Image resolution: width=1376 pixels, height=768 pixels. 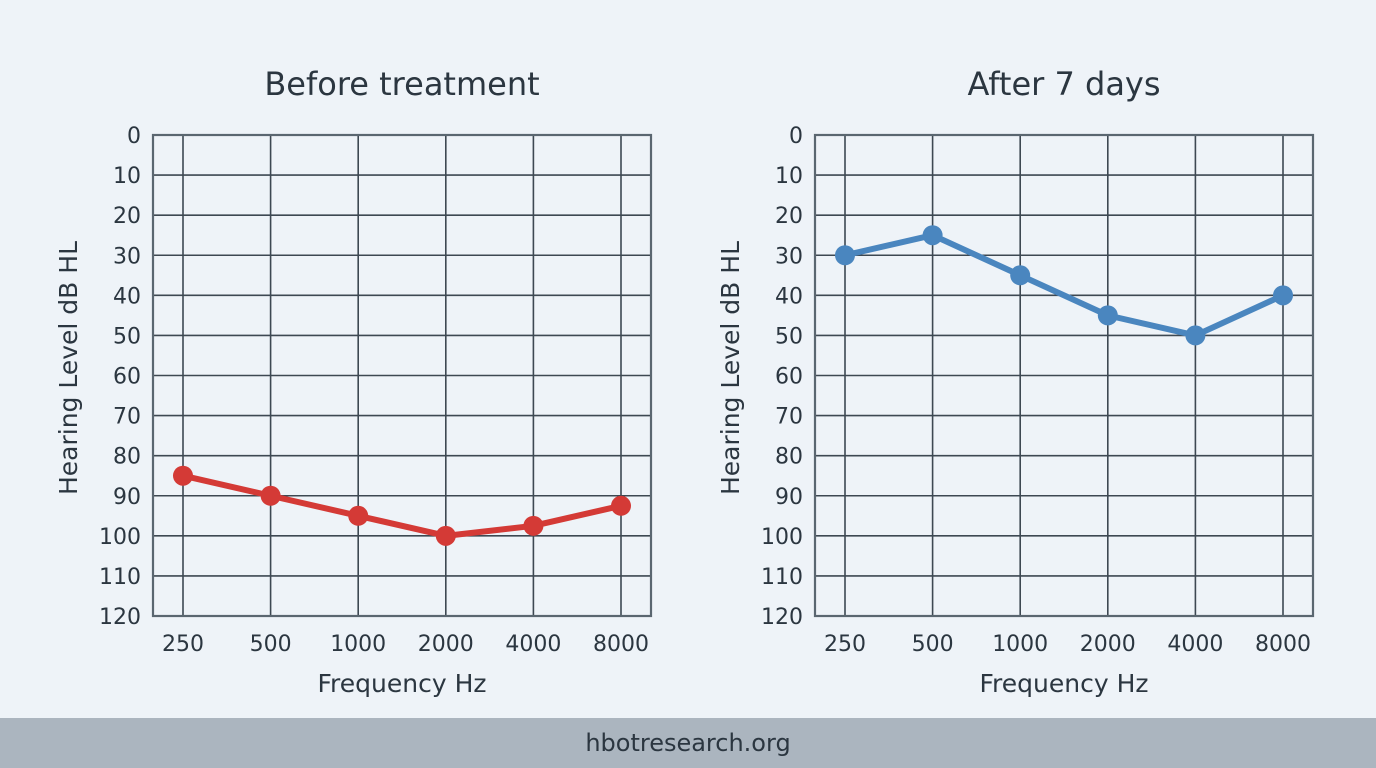 What do you see at coordinates (1063, 84) in the screenshot?
I see `chart-title: After 7 days` at bounding box center [1063, 84].